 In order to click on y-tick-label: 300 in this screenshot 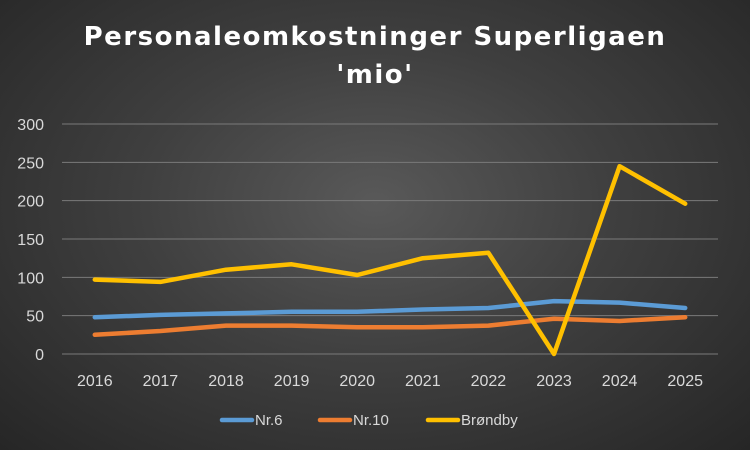, I will do `click(30, 125)`.